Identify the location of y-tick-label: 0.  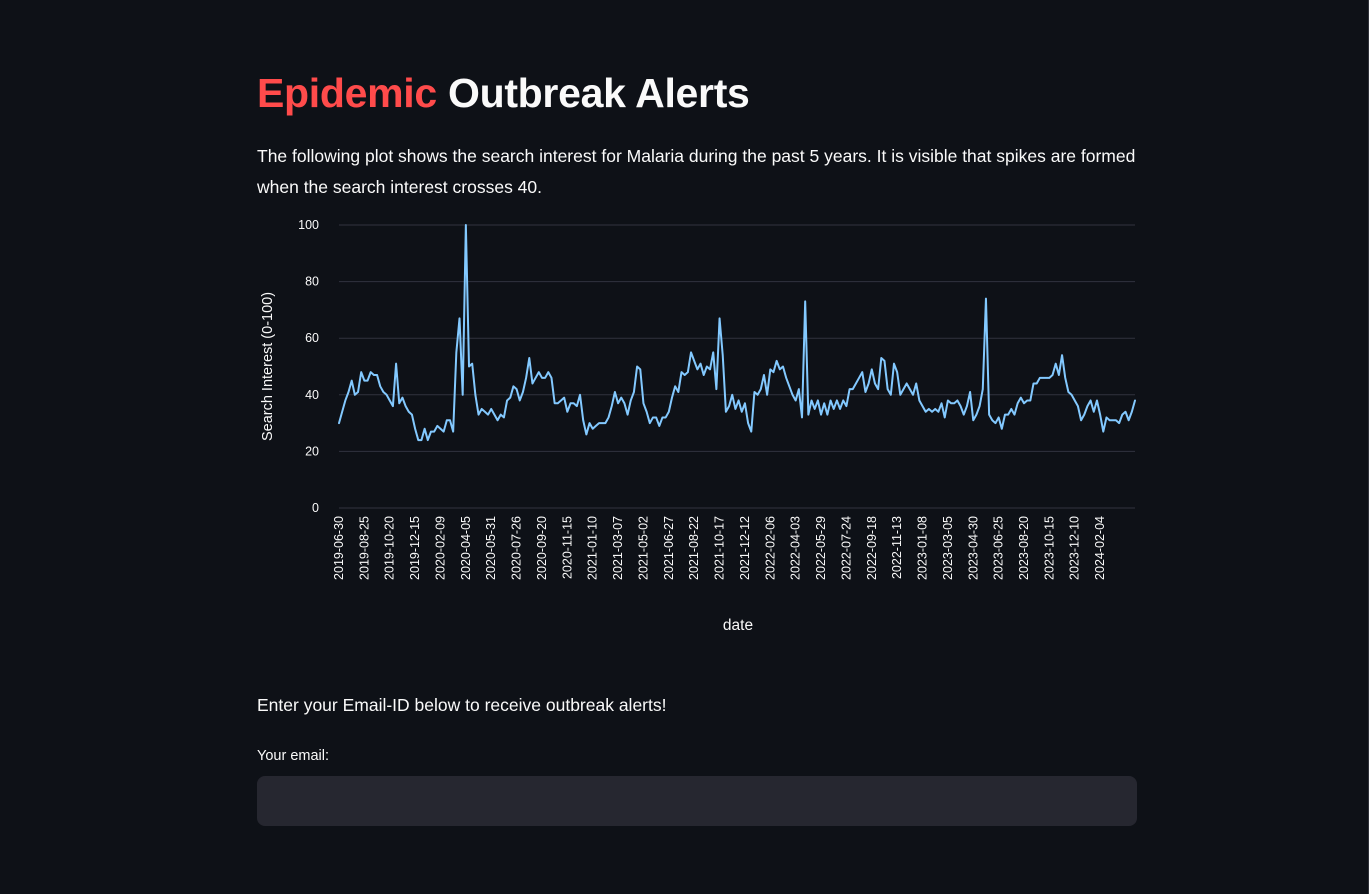
(315, 508).